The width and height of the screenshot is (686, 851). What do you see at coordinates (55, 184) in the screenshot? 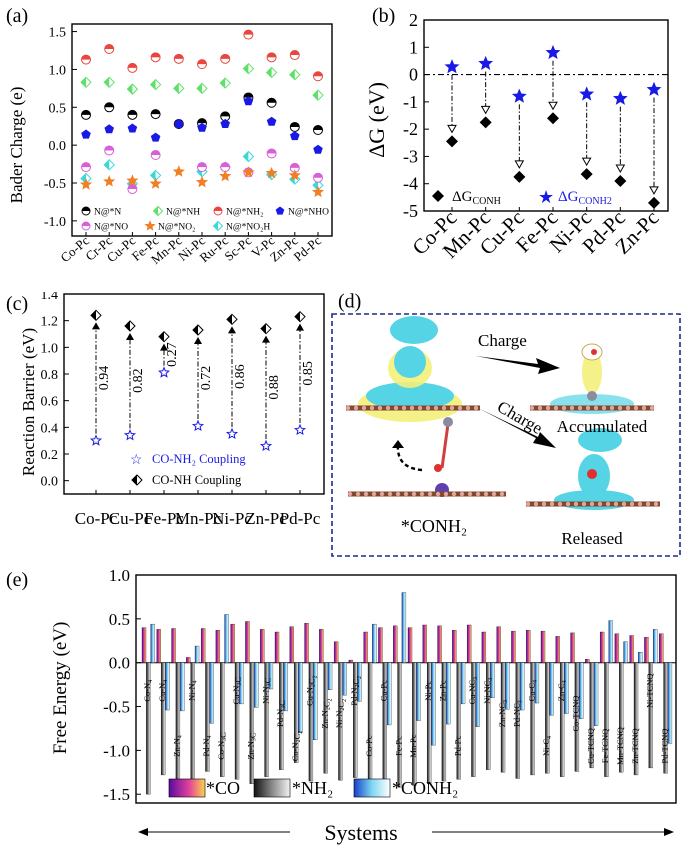
I see `y-tick-label: -0.5` at bounding box center [55, 184].